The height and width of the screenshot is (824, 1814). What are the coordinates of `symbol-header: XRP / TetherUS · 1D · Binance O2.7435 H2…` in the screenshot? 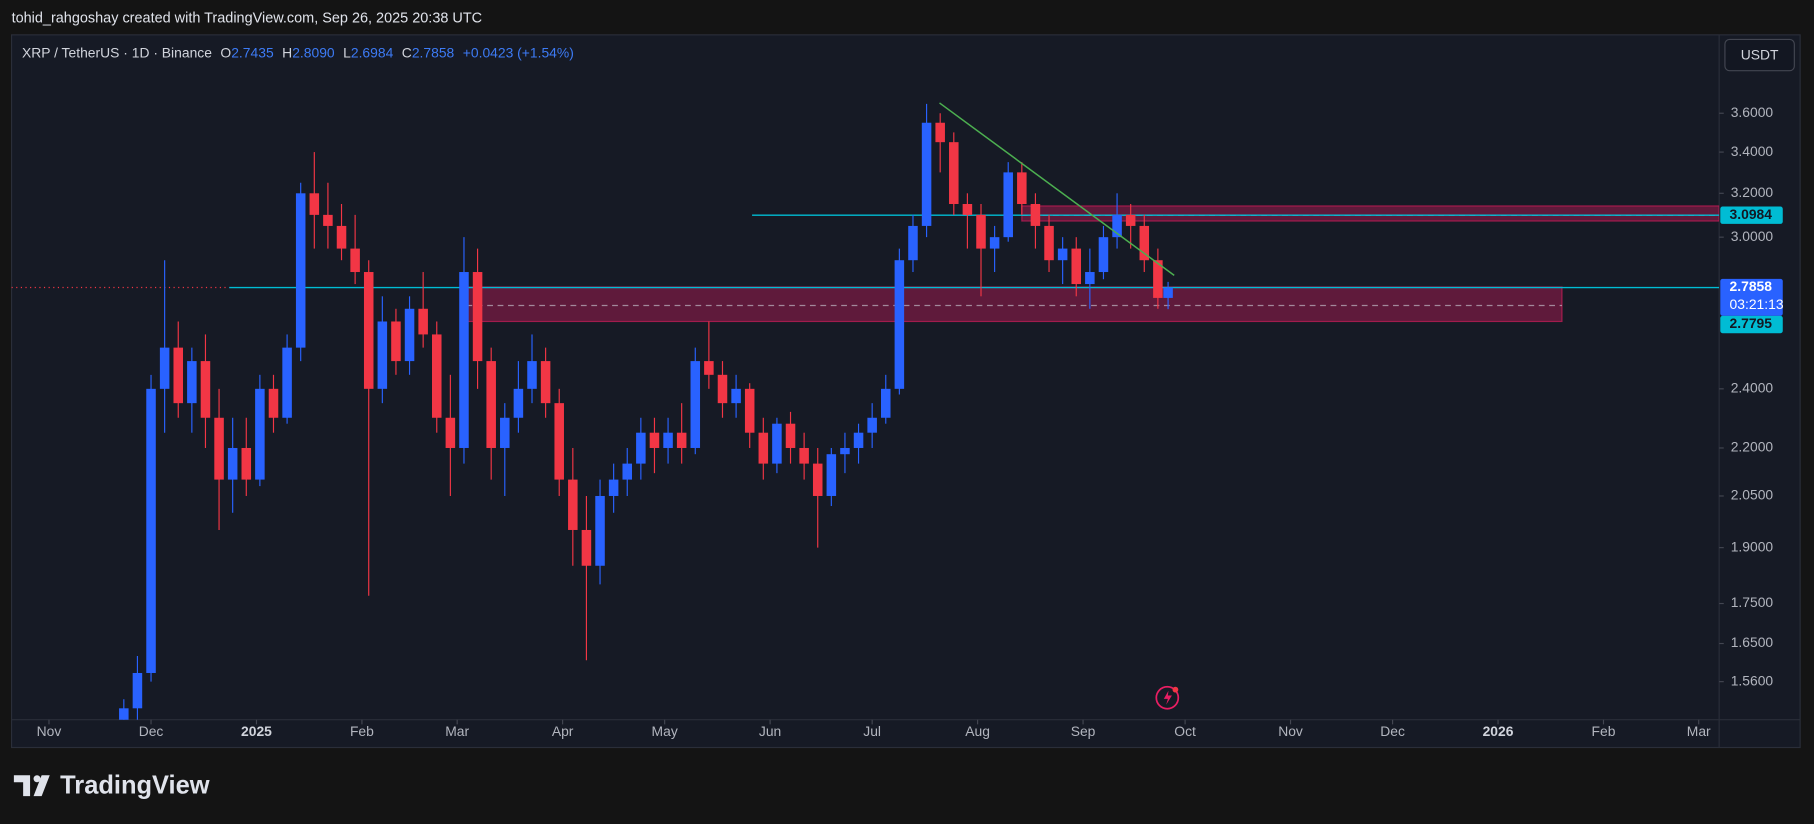 It's located at (298, 52).